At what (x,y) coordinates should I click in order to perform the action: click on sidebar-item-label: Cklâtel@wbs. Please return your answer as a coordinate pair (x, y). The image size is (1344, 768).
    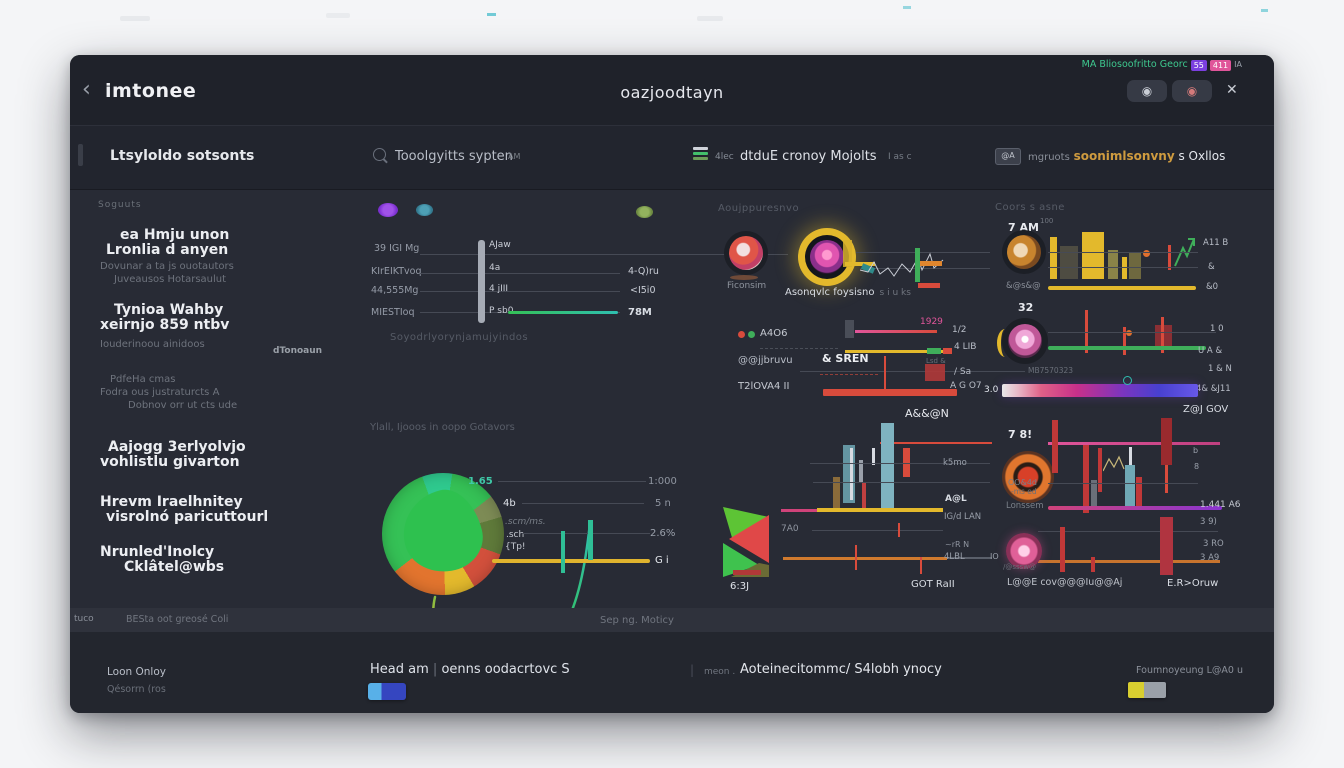
    Looking at the image, I should click on (174, 567).